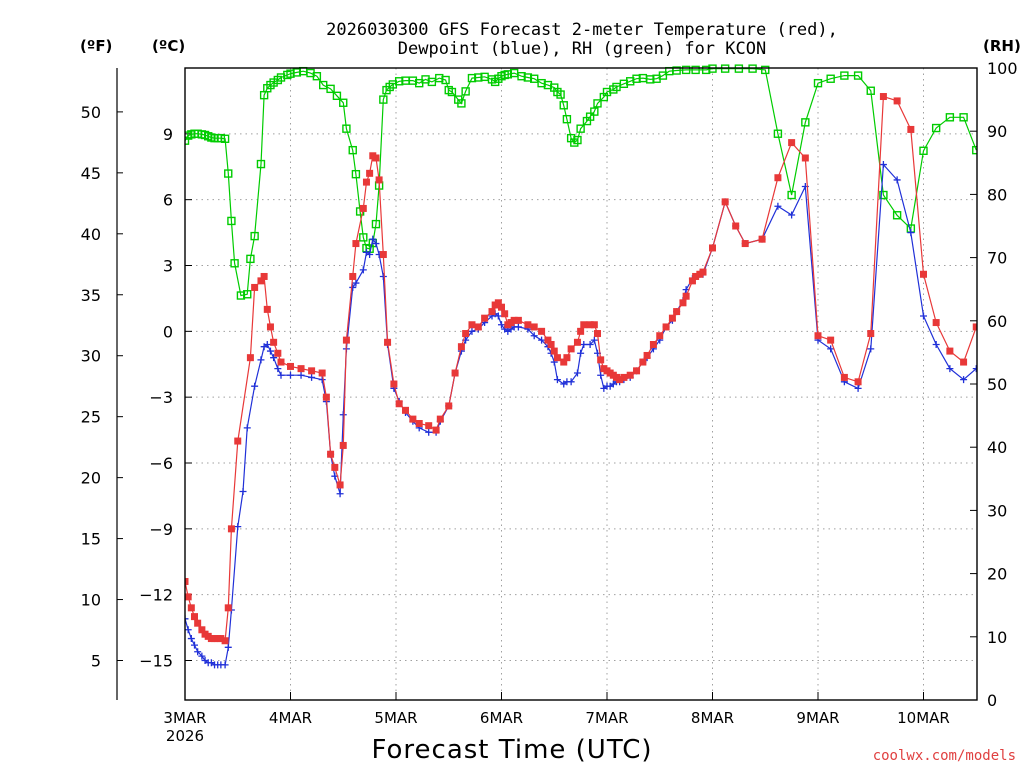 The height and width of the screenshot is (768, 1024). Describe the element at coordinates (997, 321) in the screenshot. I see `rh-tick-label: 60` at that location.